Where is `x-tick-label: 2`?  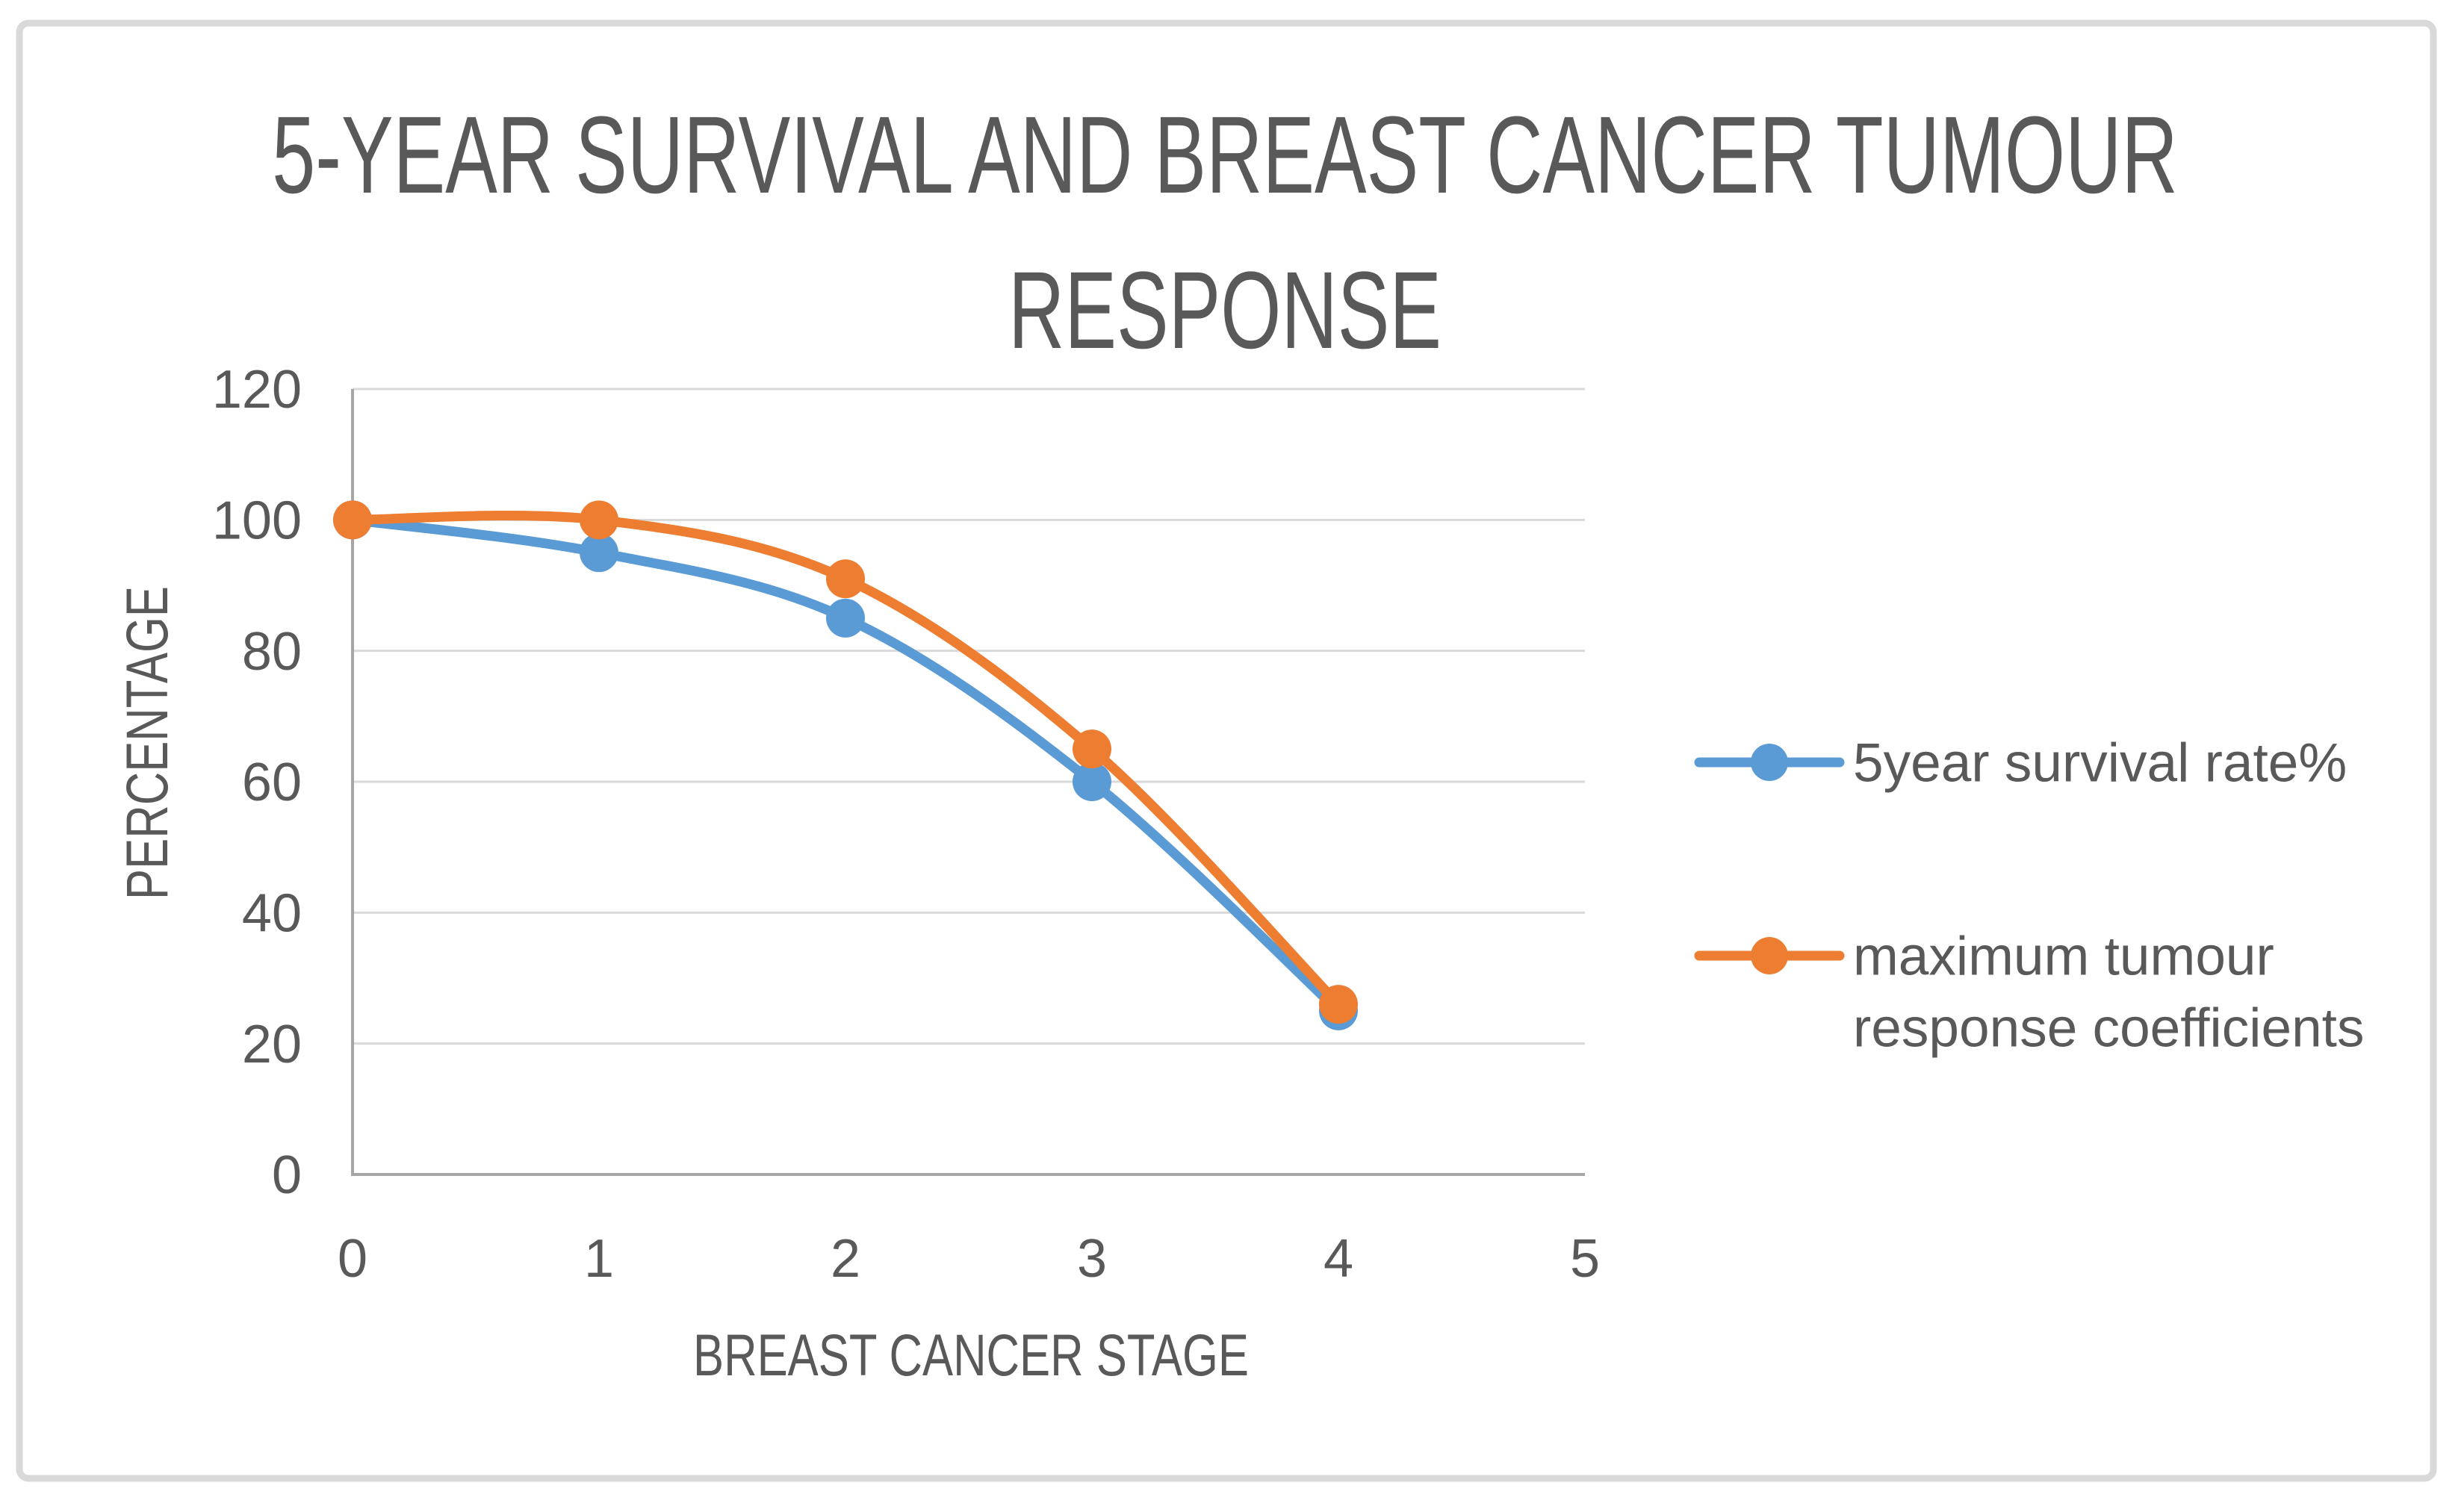
x-tick-label: 2 is located at coordinates (845, 1259).